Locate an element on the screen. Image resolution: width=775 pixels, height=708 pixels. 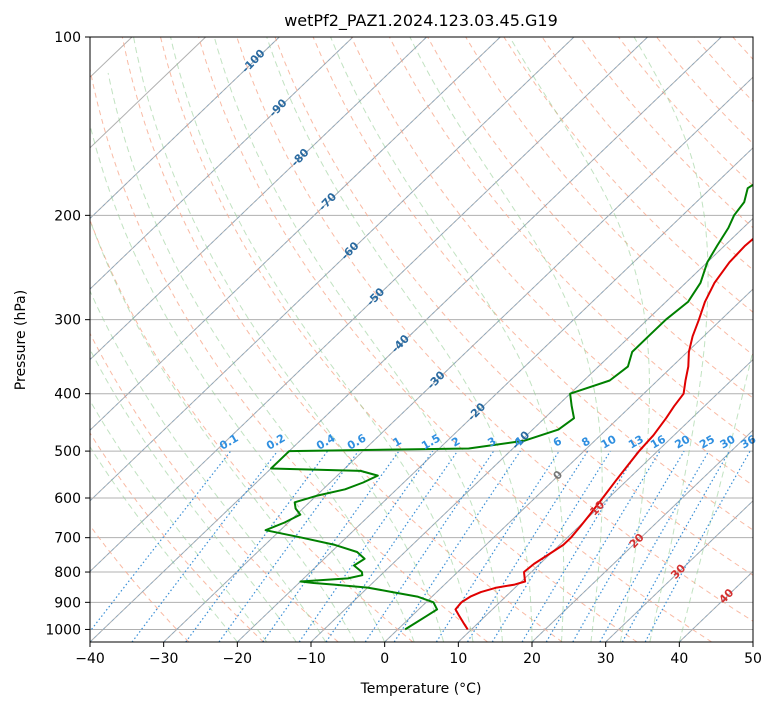
y-tick-label: 900 is located at coordinates (67, 603).